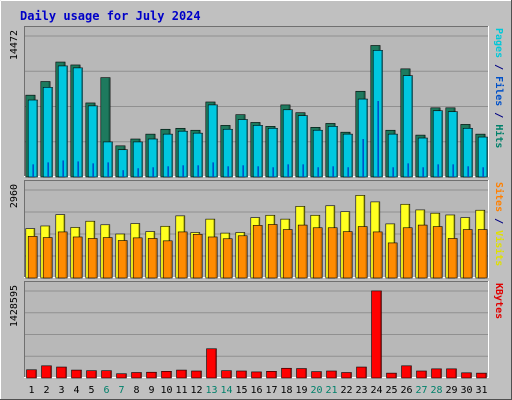 The image size is (512, 400). What do you see at coordinates (95, 374) in the screenshot?
I see `bar-kbytes-day-5-shade` at bounding box center [95, 374].